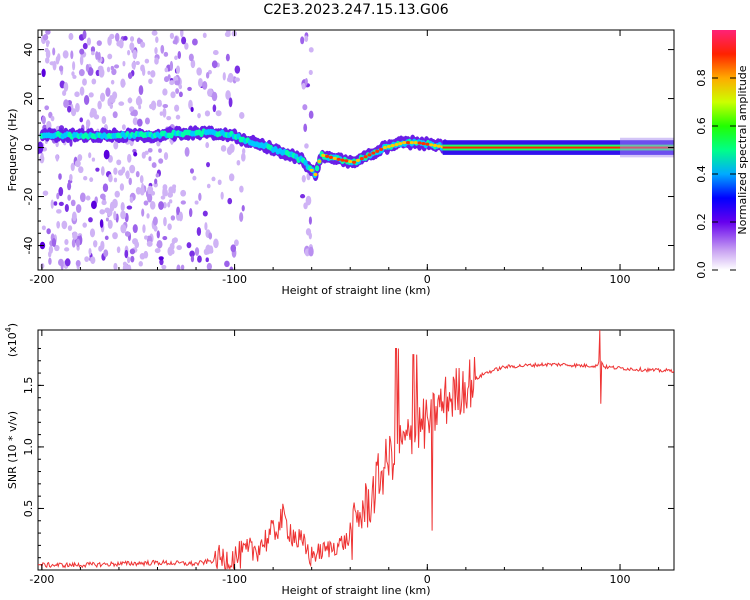  Describe the element at coordinates (234, 279) in the screenshot. I see `top-x-tick-label: -100` at that location.